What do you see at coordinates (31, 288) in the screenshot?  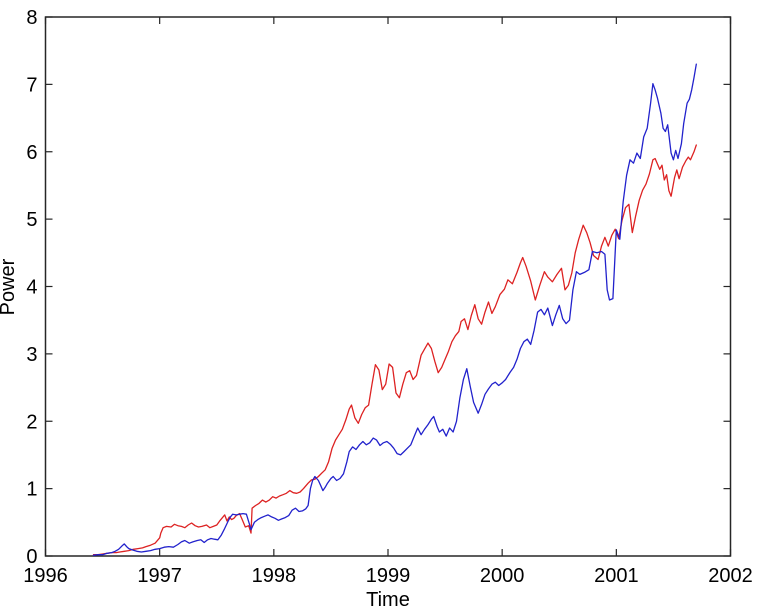 I see `y-tick-label: 4` at bounding box center [31, 288].